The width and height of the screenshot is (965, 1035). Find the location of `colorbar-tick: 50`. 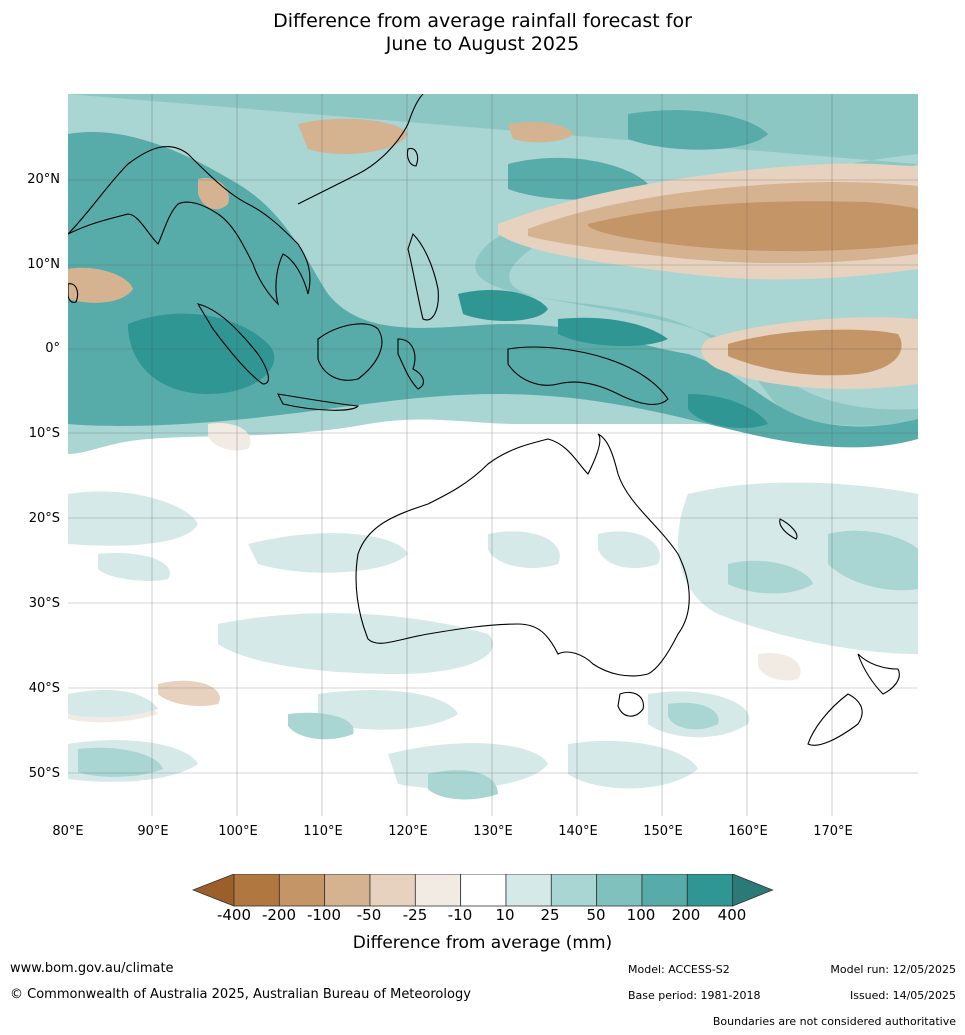

colorbar-tick: 50 is located at coordinates (596, 915).